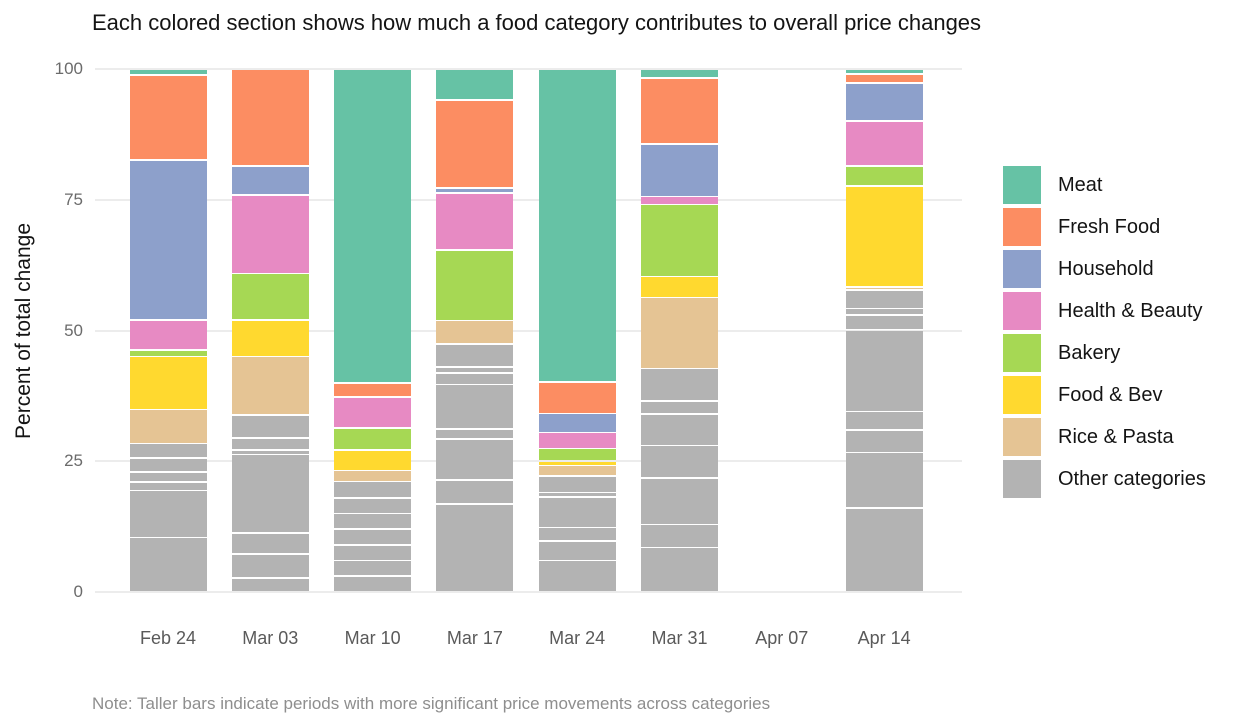 The width and height of the screenshot is (1259, 728). I want to click on legend-label: Fresh Food, so click(1109, 226).